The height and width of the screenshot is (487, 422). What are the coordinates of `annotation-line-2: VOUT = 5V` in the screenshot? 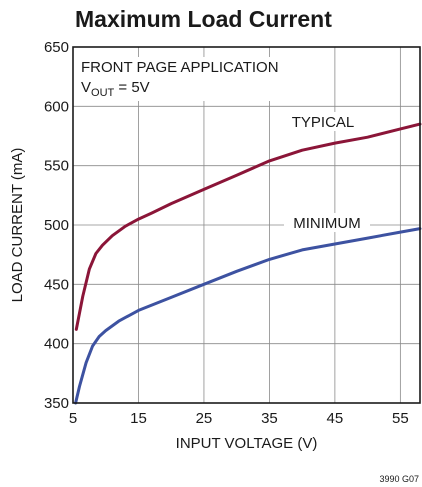 It's located at (115, 89).